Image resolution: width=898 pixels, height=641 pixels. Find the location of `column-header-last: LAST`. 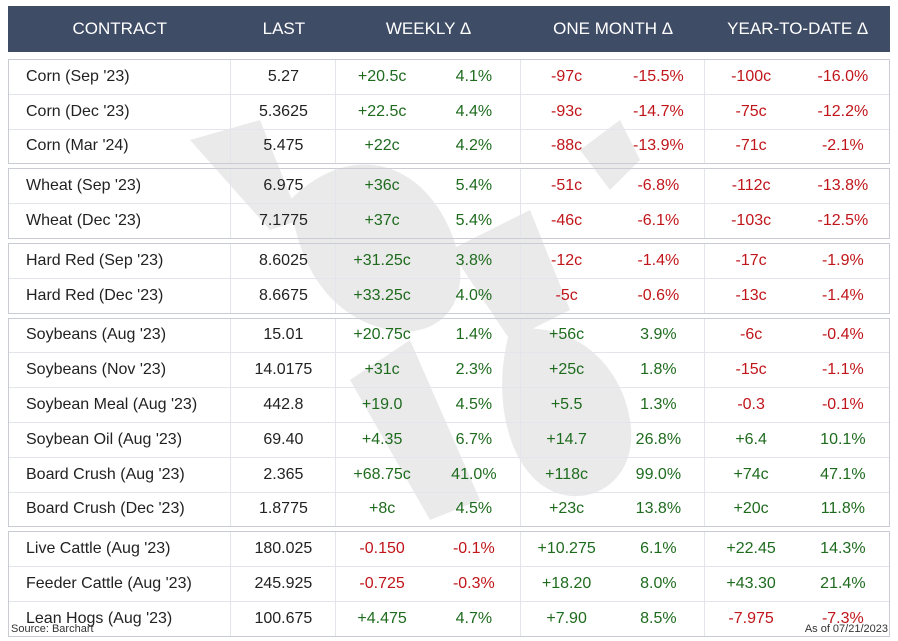

column-header-last: LAST is located at coordinates (284, 28).